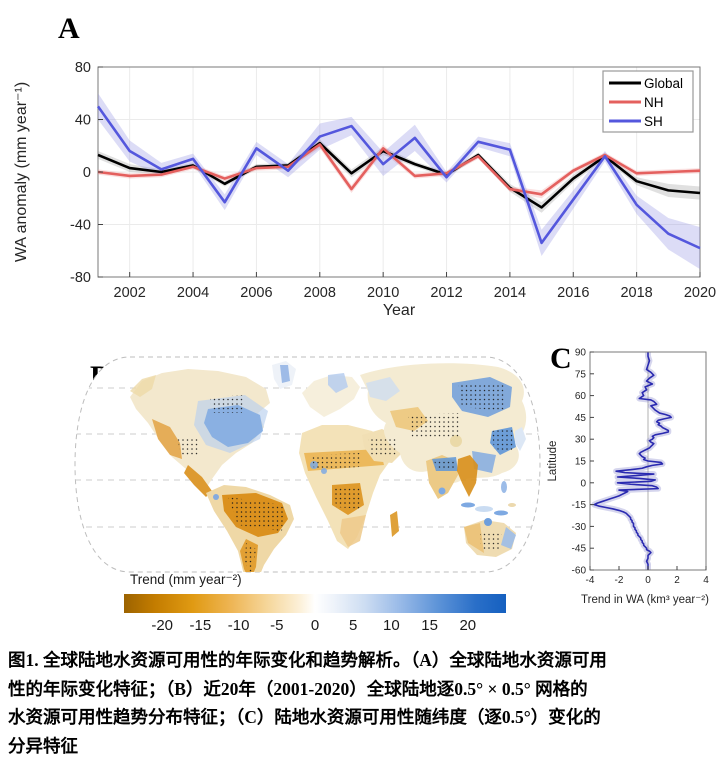 The height and width of the screenshot is (772, 726). I want to click on a-tick-label-x: 2002, so click(130, 293).